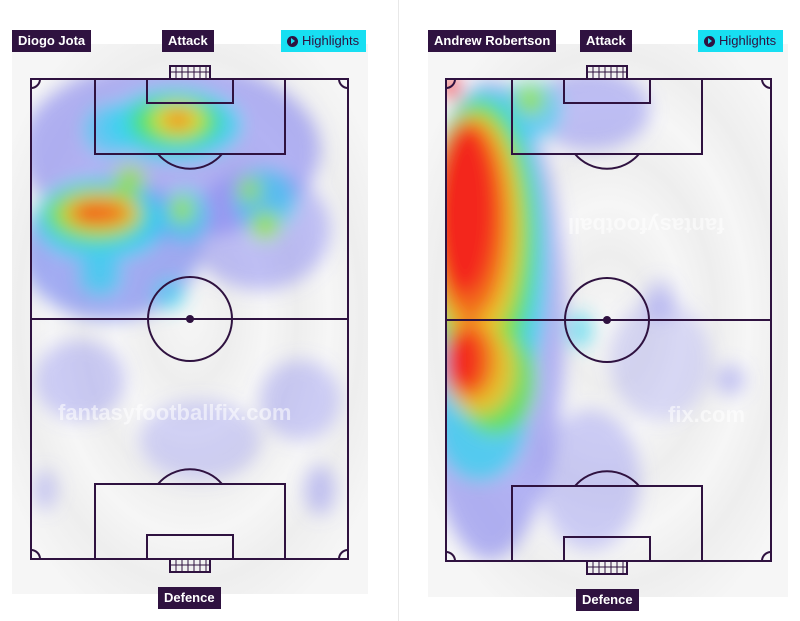  What do you see at coordinates (492, 41) in the screenshot?
I see `player-name-label: Andrew Robertson` at bounding box center [492, 41].